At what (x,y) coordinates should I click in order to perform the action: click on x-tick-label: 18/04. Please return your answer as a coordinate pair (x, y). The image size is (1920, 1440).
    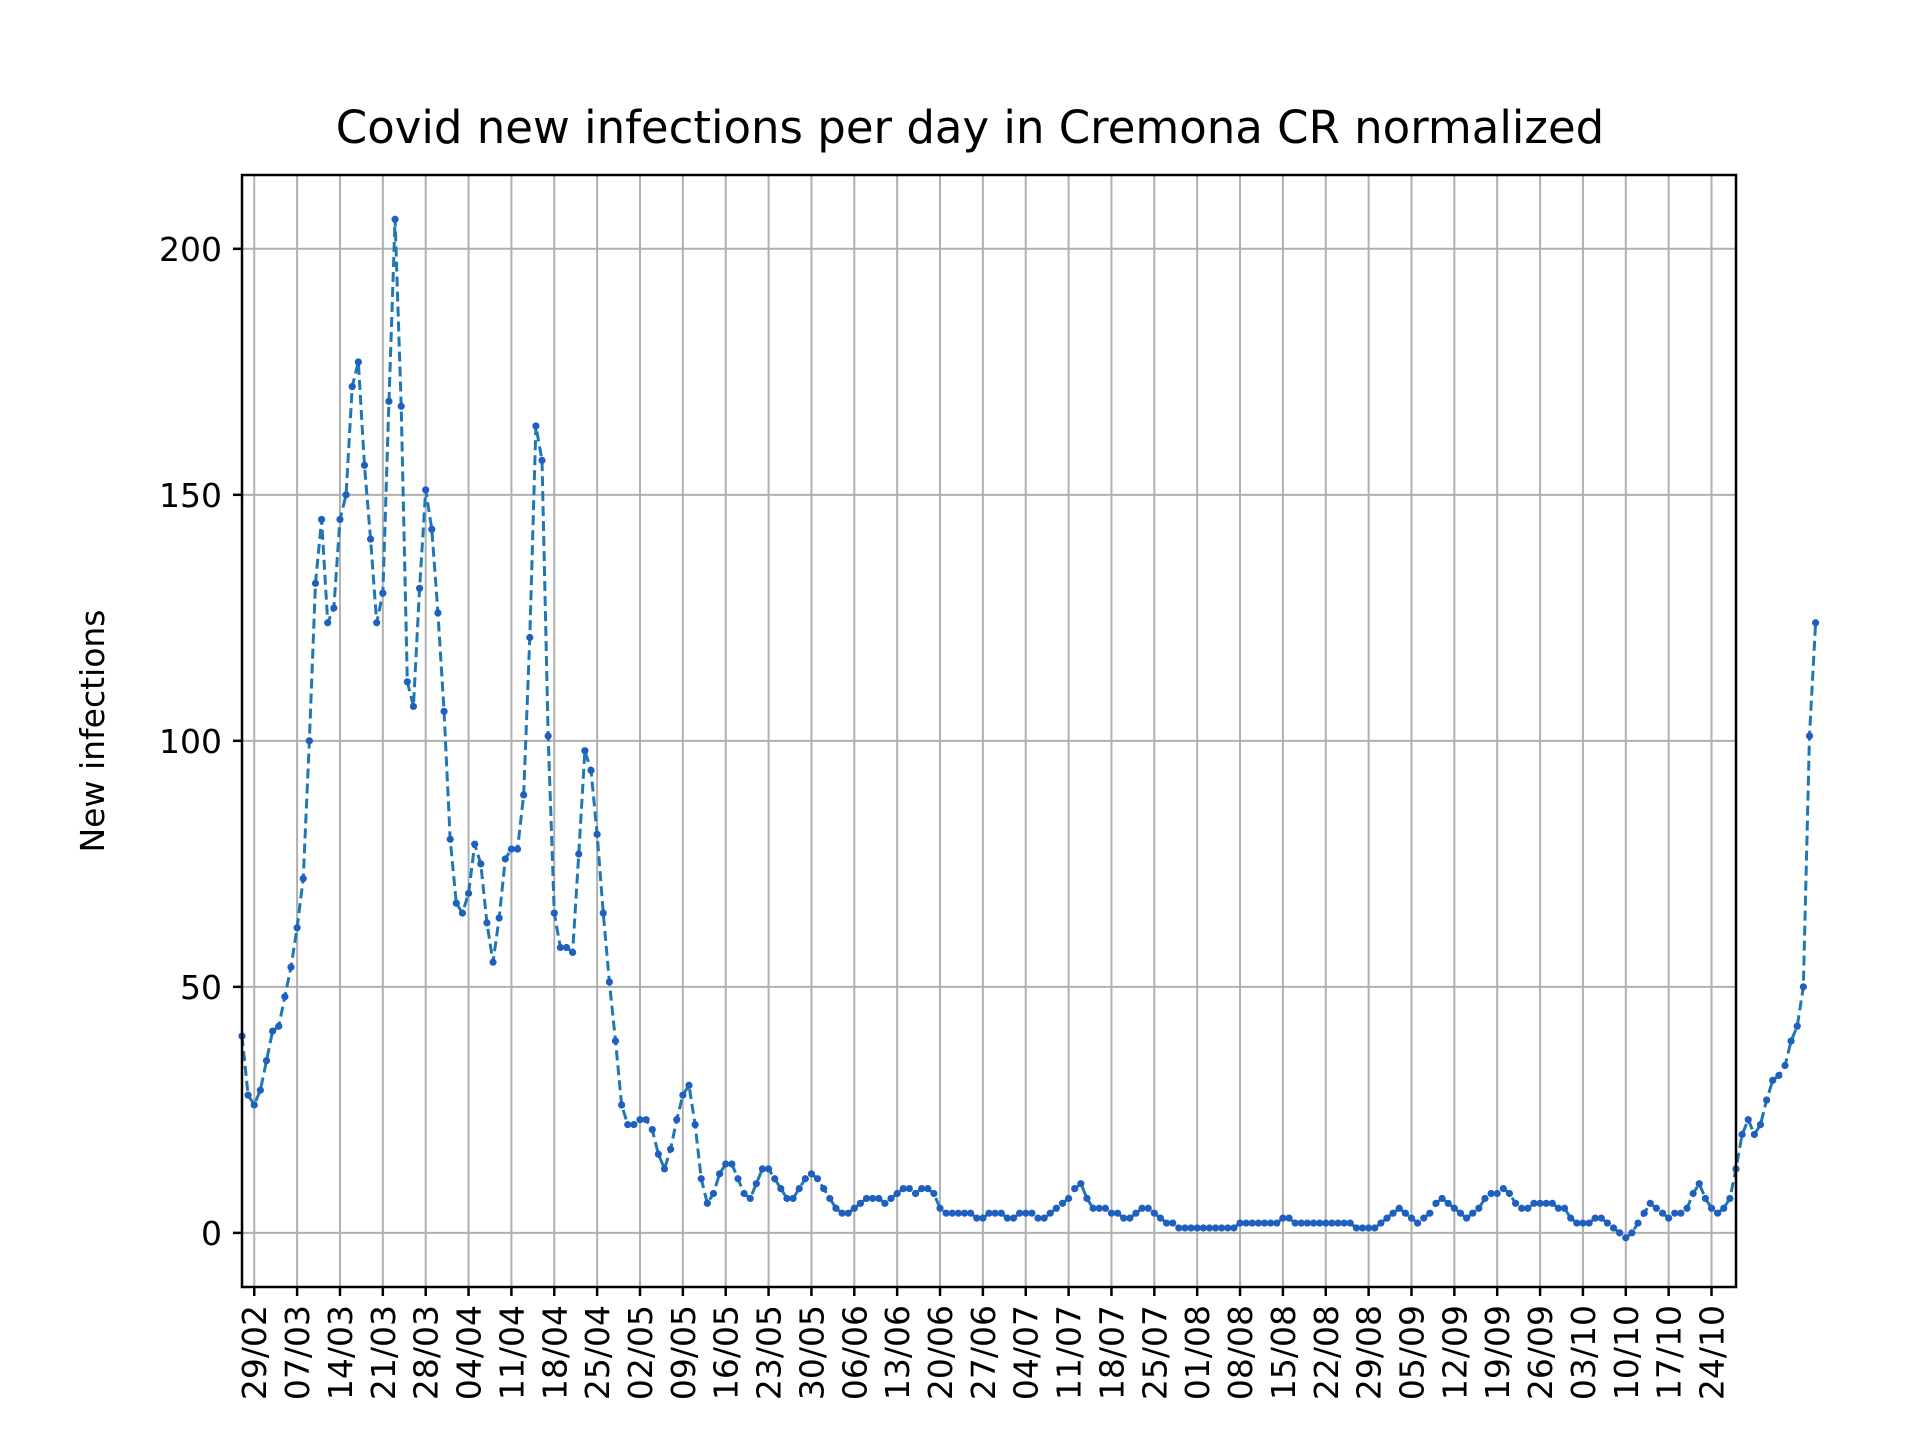
    Looking at the image, I should click on (554, 1352).